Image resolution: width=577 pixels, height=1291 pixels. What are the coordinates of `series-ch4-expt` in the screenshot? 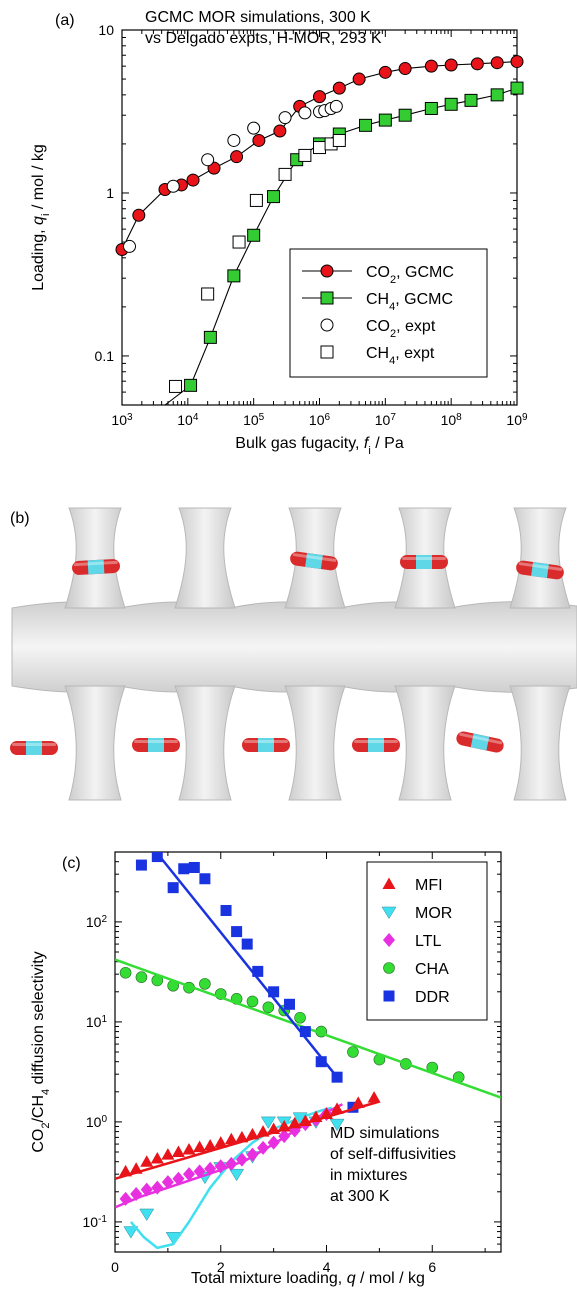 It's located at (257, 263).